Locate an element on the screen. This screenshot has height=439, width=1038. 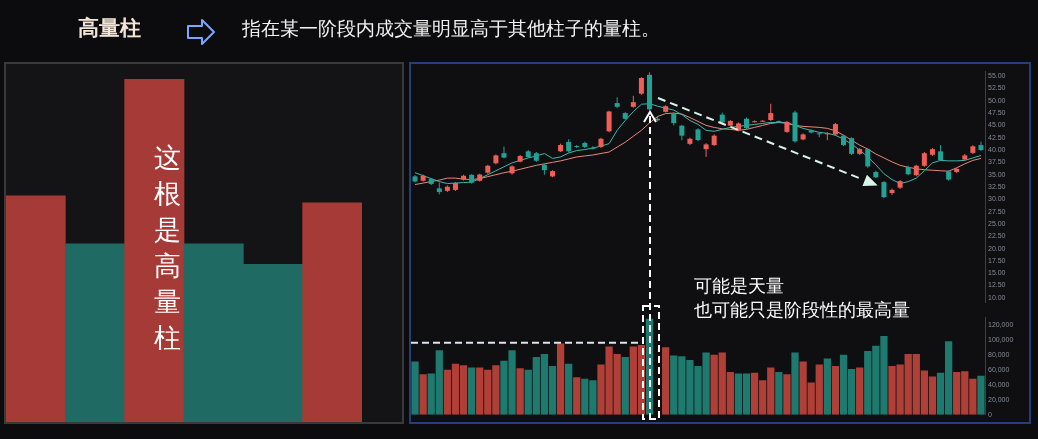
chart-title: 高量柱 is located at coordinates (109, 28).